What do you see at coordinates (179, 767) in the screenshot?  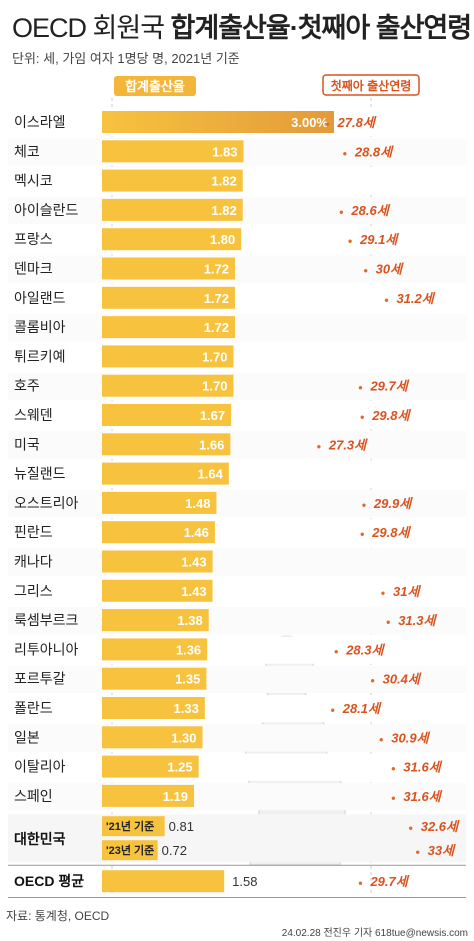 I see `tfr-value-label: 1.25` at bounding box center [179, 767].